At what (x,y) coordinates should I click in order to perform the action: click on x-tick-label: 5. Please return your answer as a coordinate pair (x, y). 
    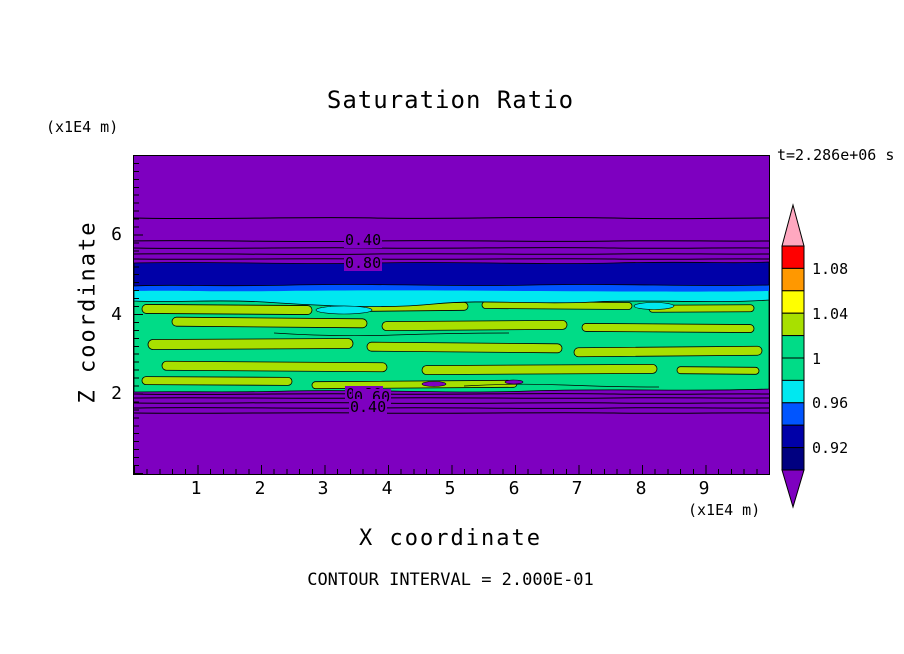
    Looking at the image, I should click on (450, 488).